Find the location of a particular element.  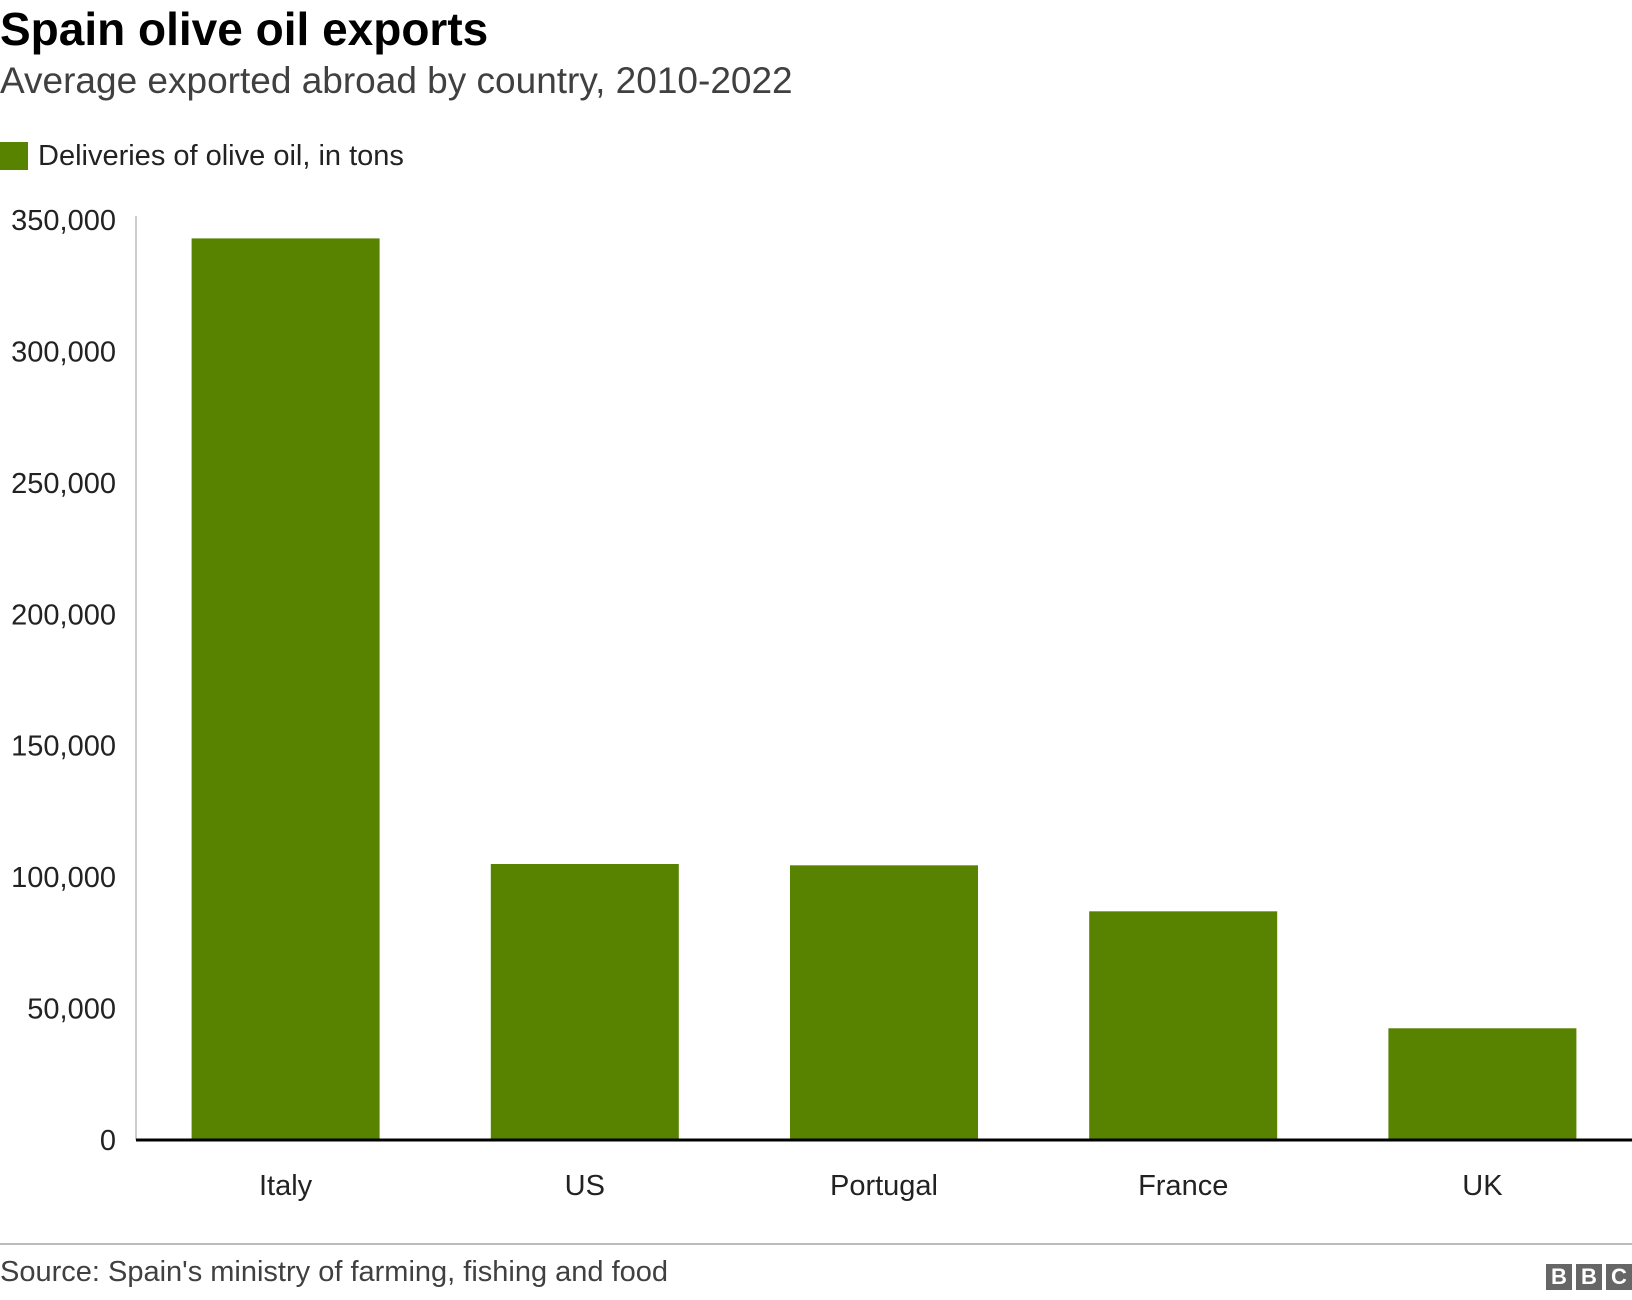

legend-label: Deliveries of olive oil, in tons is located at coordinates (221, 155).